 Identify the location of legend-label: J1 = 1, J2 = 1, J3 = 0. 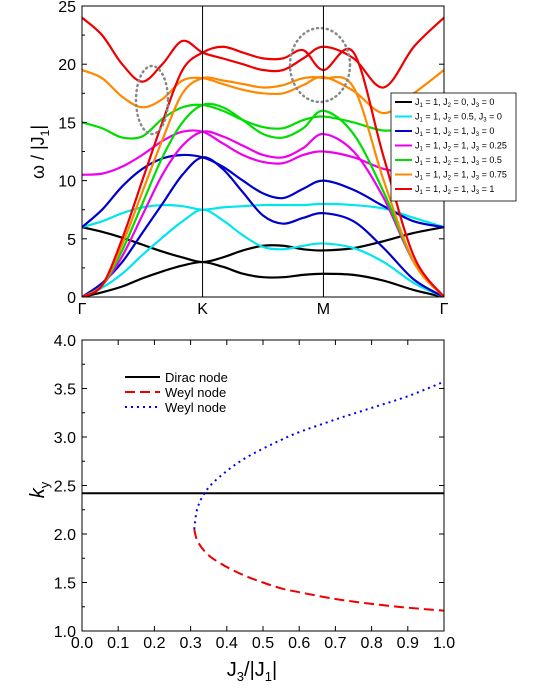
(454, 132).